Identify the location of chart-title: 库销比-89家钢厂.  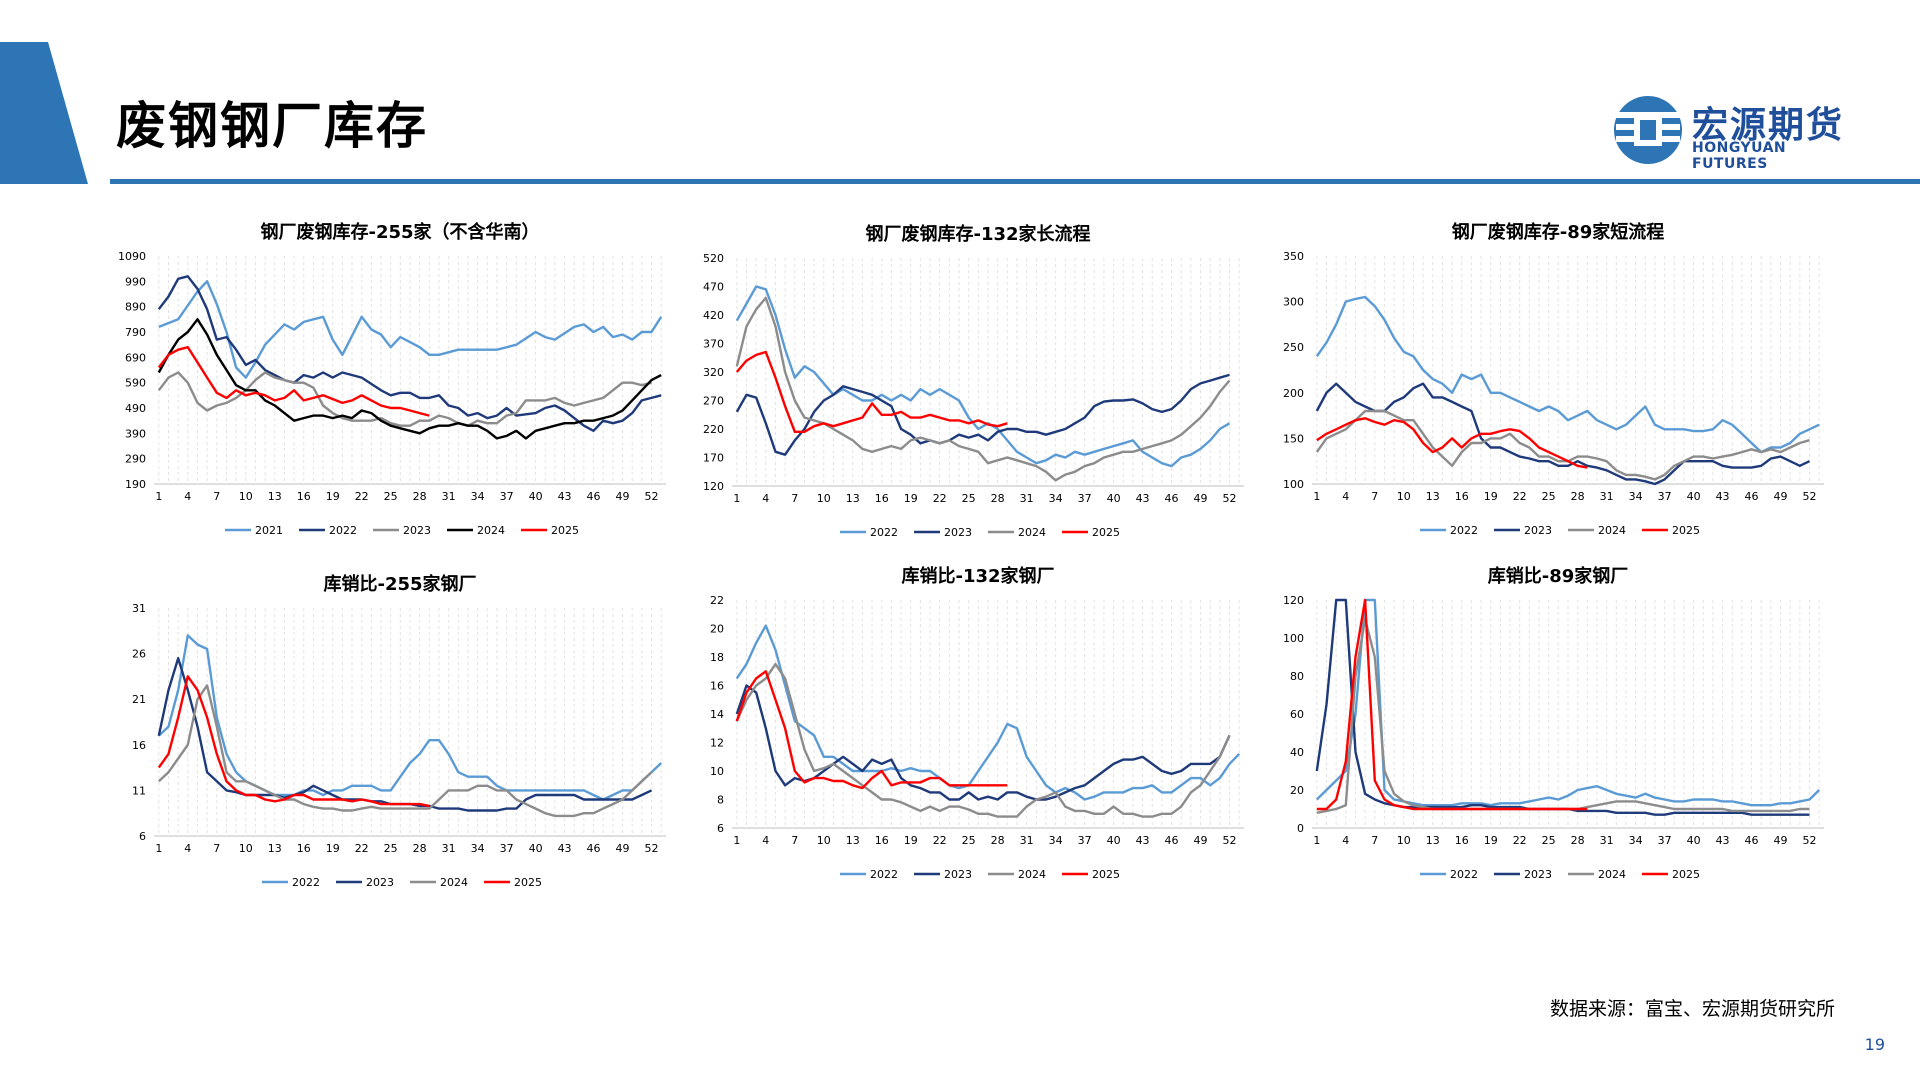
(1558, 576).